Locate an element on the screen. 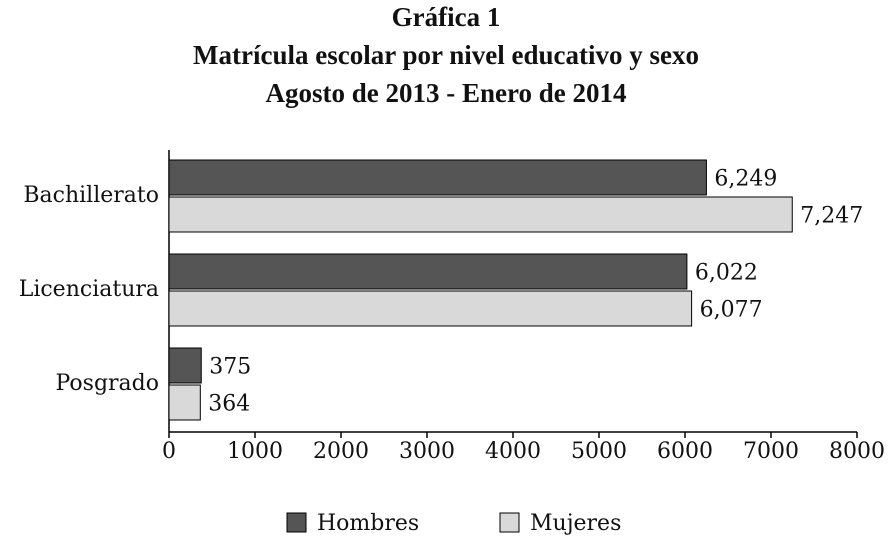 The image size is (888, 537). x-tick-label: 3000 is located at coordinates (427, 451).